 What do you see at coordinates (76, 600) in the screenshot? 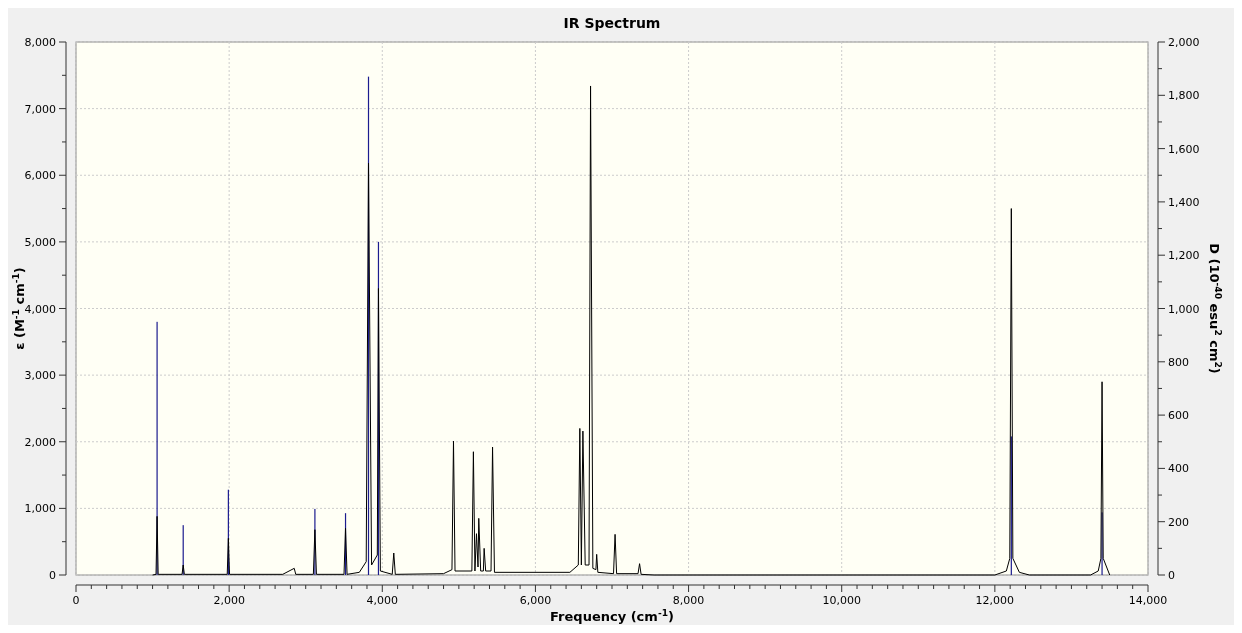
I see `x-tick-label: 0` at bounding box center [76, 600].